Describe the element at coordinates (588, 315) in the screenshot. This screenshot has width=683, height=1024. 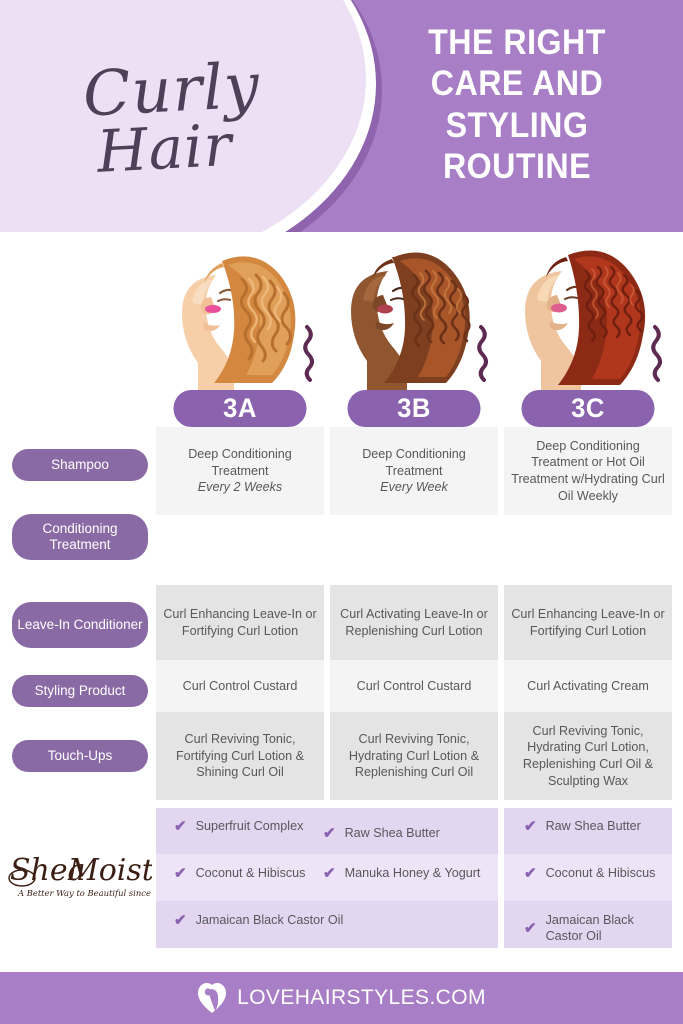
I see `curly-hair-illustration-3c` at that location.